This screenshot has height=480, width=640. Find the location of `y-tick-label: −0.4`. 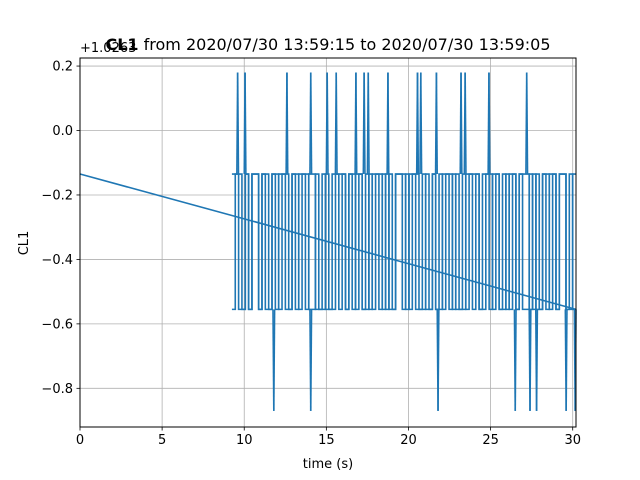

y-tick-label: −0.4 is located at coordinates (57, 260).